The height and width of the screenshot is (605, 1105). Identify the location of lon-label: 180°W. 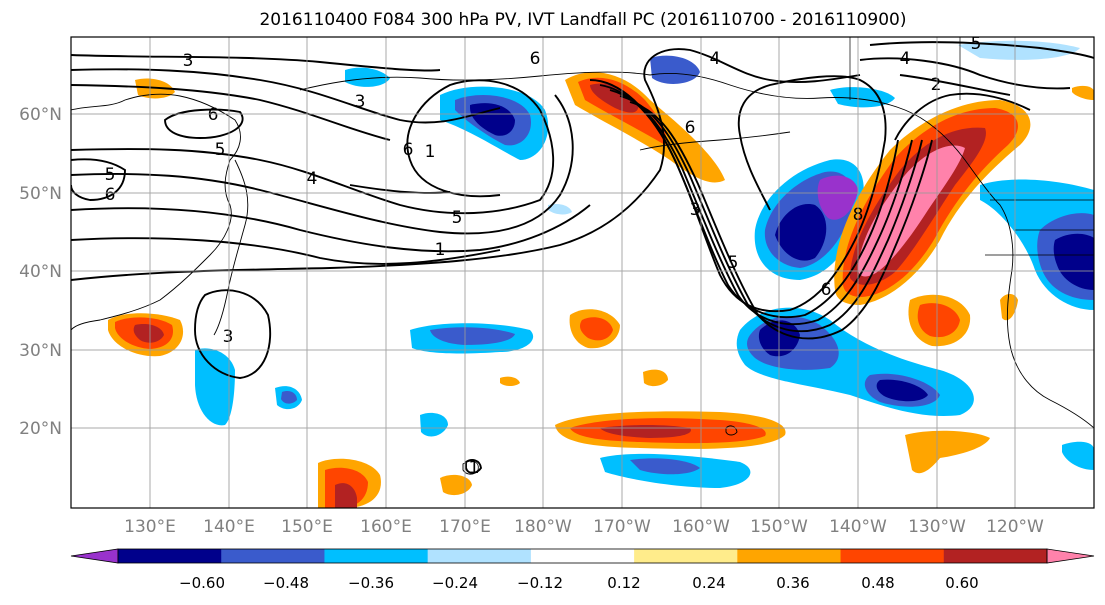
(543, 527).